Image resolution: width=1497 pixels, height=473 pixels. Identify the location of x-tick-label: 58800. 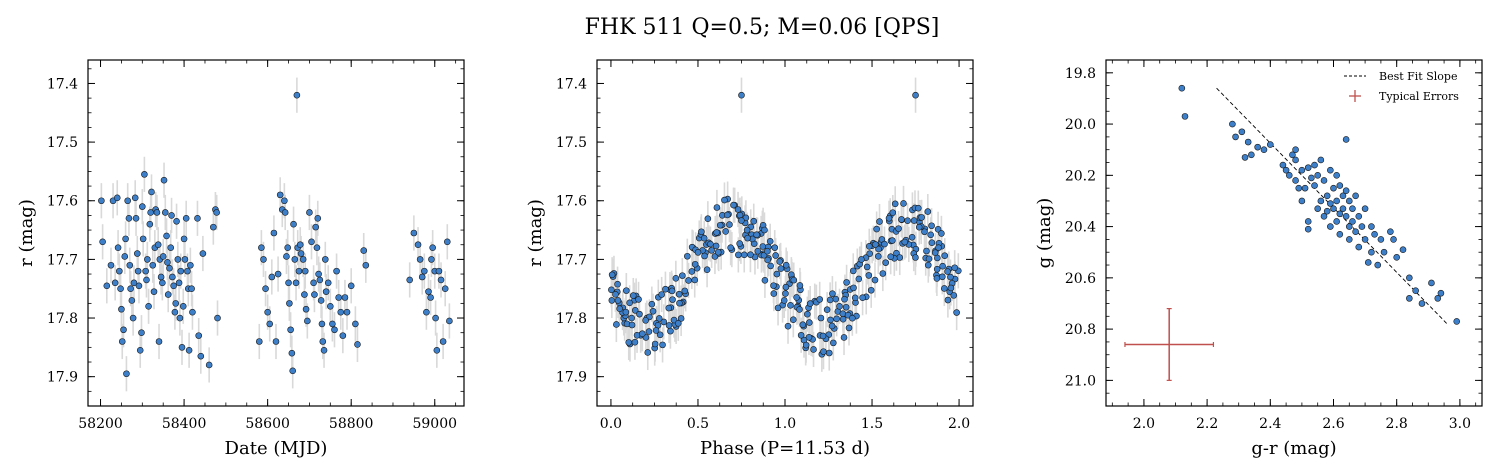
(351, 424).